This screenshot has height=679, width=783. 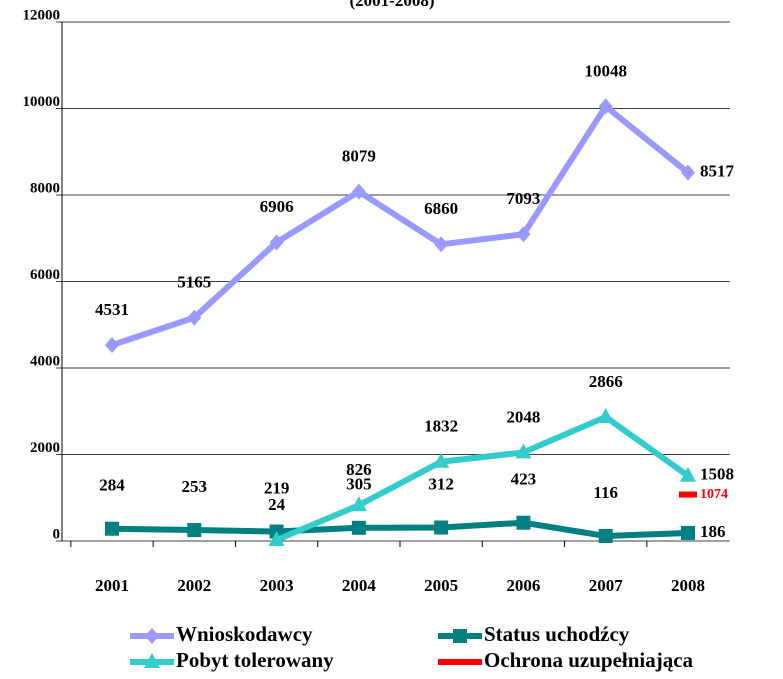 What do you see at coordinates (45, 361) in the screenshot?
I see `y-tick-label: 4000` at bounding box center [45, 361].